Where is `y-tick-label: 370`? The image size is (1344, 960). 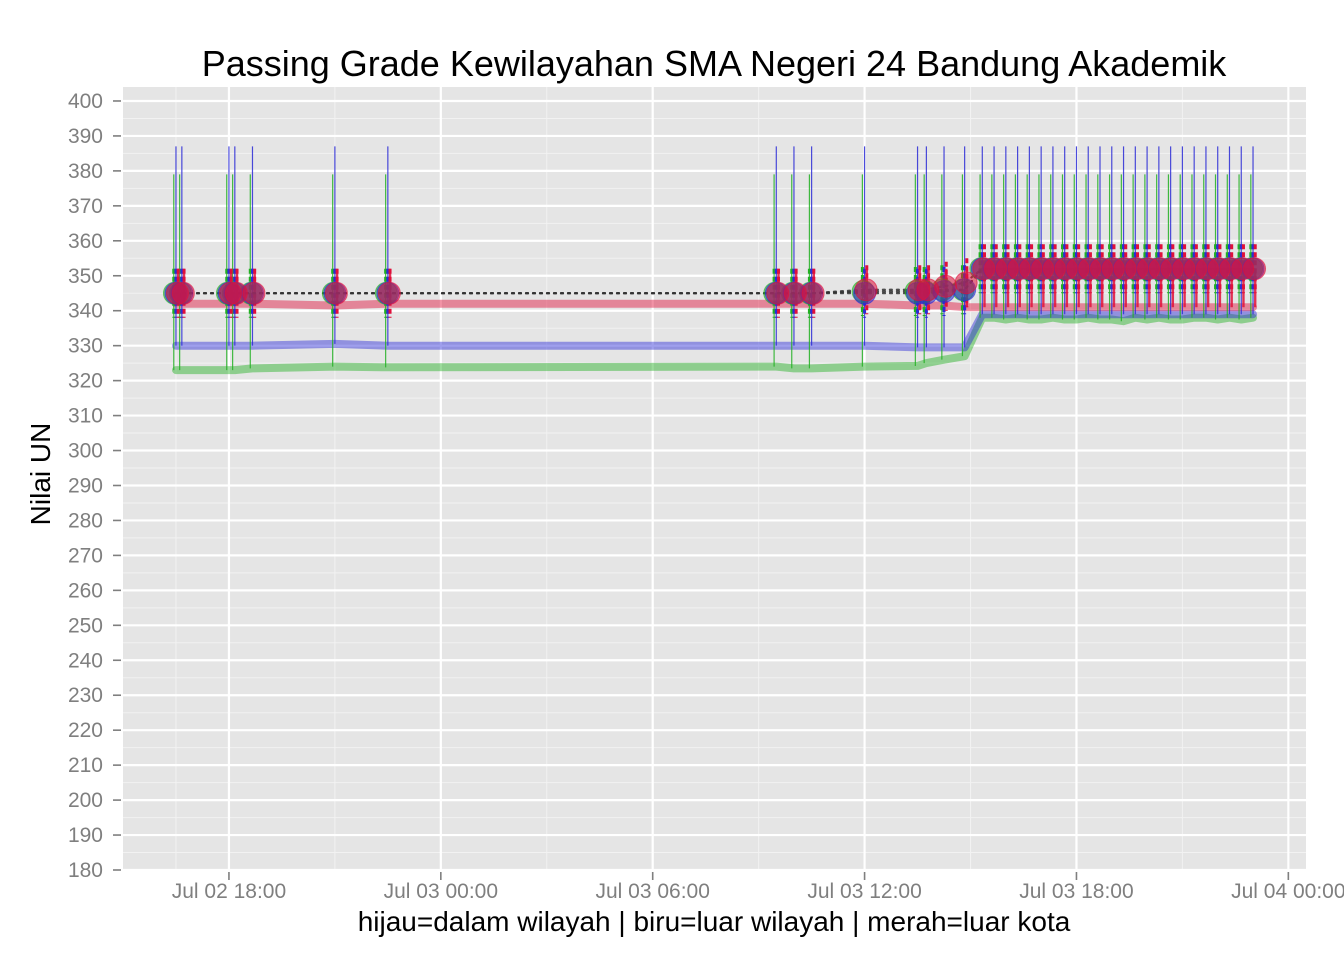
y-tick-label: 370 is located at coordinates (85, 206).